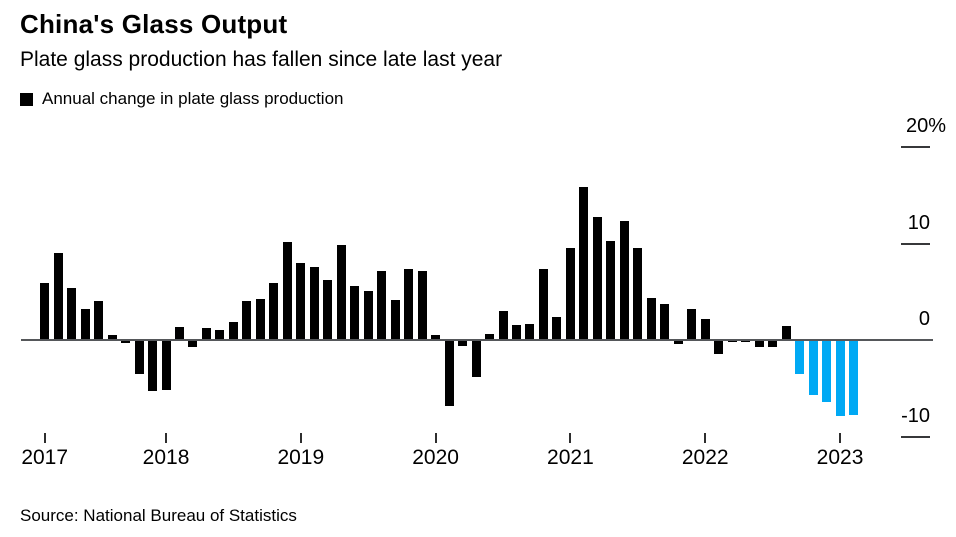 This screenshot has height=537, width=956. Describe the element at coordinates (925, 126) in the screenshot. I see `y-axis-label: 20%` at that location.